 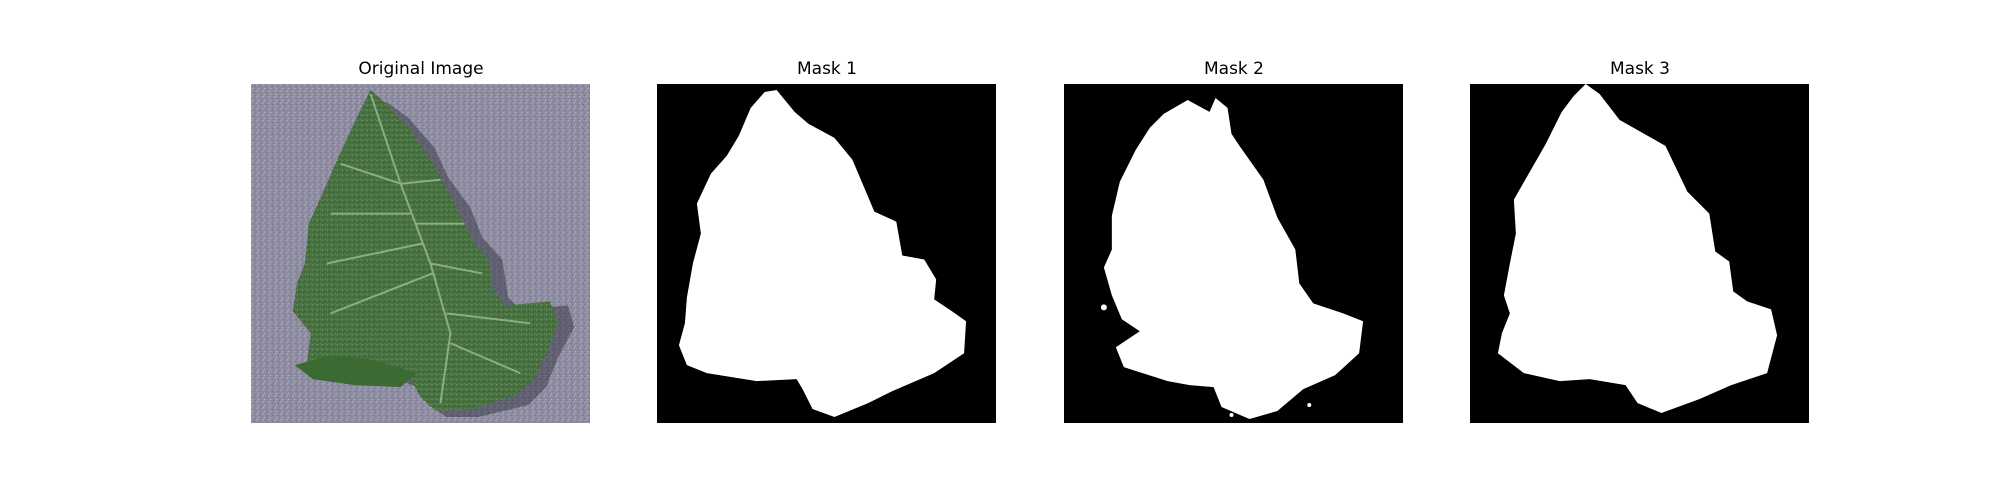 I want to click on panel-title: Mask 1, so click(x=826, y=69).